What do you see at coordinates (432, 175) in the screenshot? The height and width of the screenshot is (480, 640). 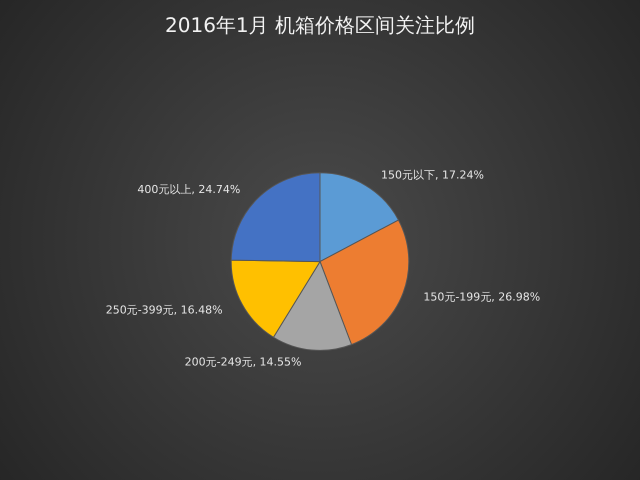 I see `slice-label: 150元以下, 17.24%` at bounding box center [432, 175].